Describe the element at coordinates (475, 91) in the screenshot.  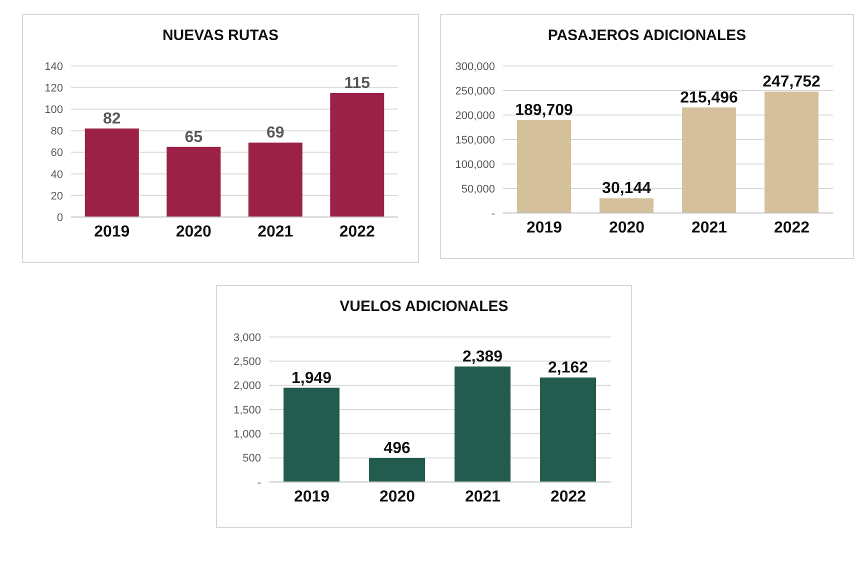
I see `y-tick-label: 250,000` at that location.